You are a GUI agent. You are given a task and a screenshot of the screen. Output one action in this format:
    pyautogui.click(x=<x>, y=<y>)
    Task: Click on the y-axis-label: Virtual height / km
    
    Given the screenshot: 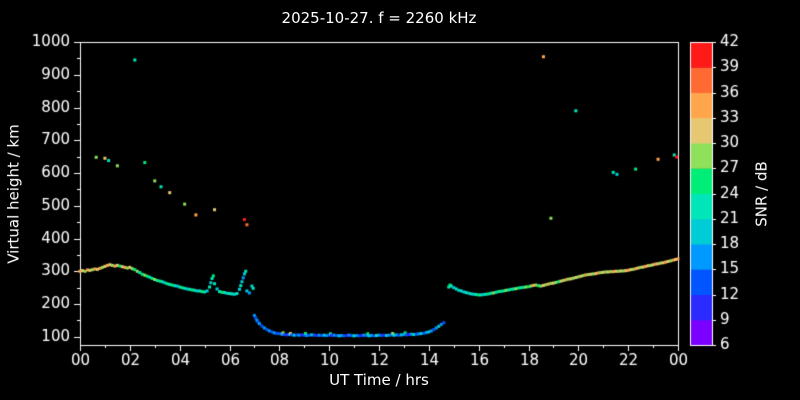 What is the action you would take?
    pyautogui.click(x=13, y=194)
    